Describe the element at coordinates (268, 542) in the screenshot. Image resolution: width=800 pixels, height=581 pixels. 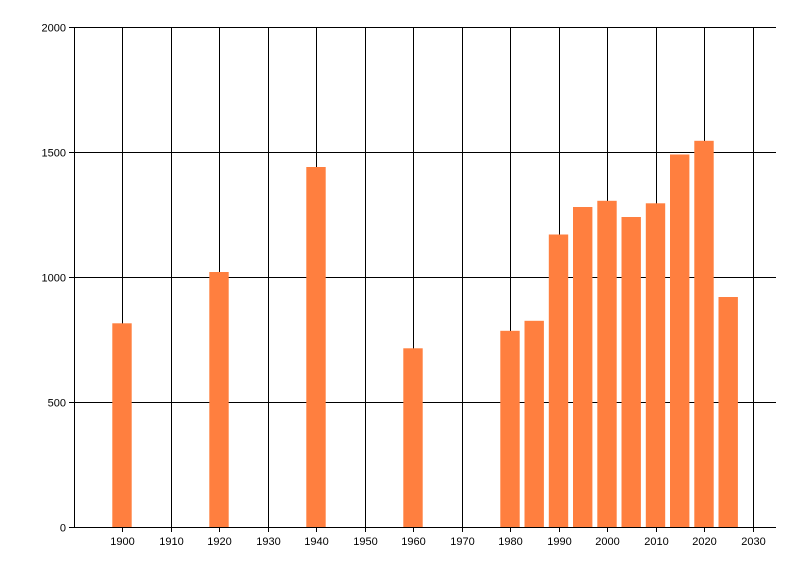
I see `x-tick-label: 1930` at that location.